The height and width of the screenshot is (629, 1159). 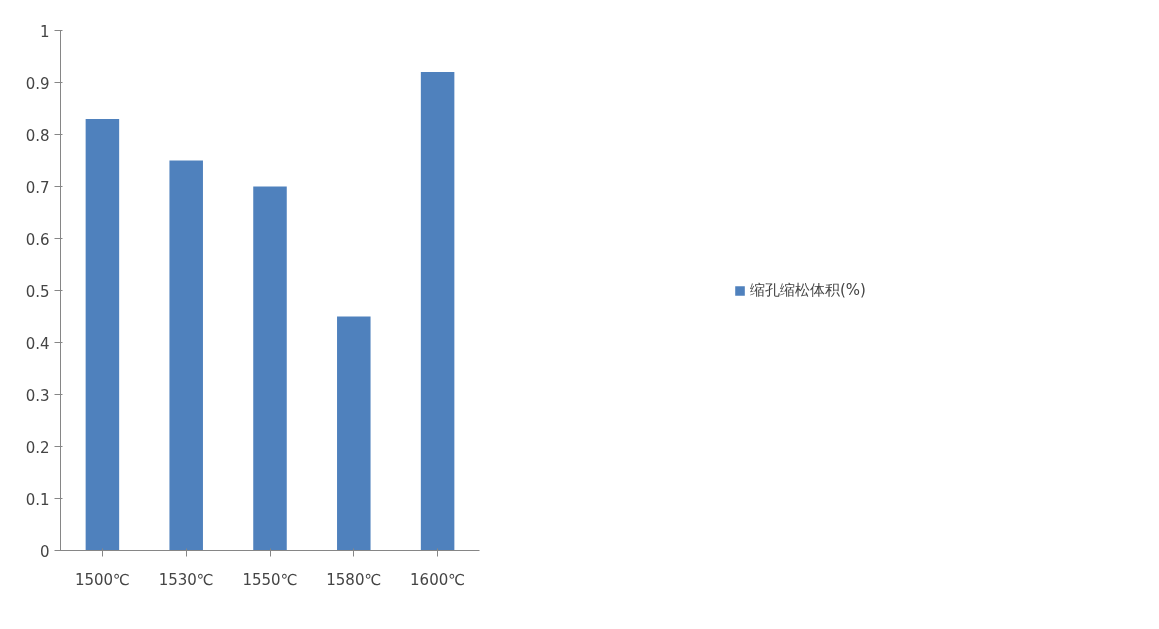 I want to click on x-tick-label: 1550℃, so click(x=270, y=579).